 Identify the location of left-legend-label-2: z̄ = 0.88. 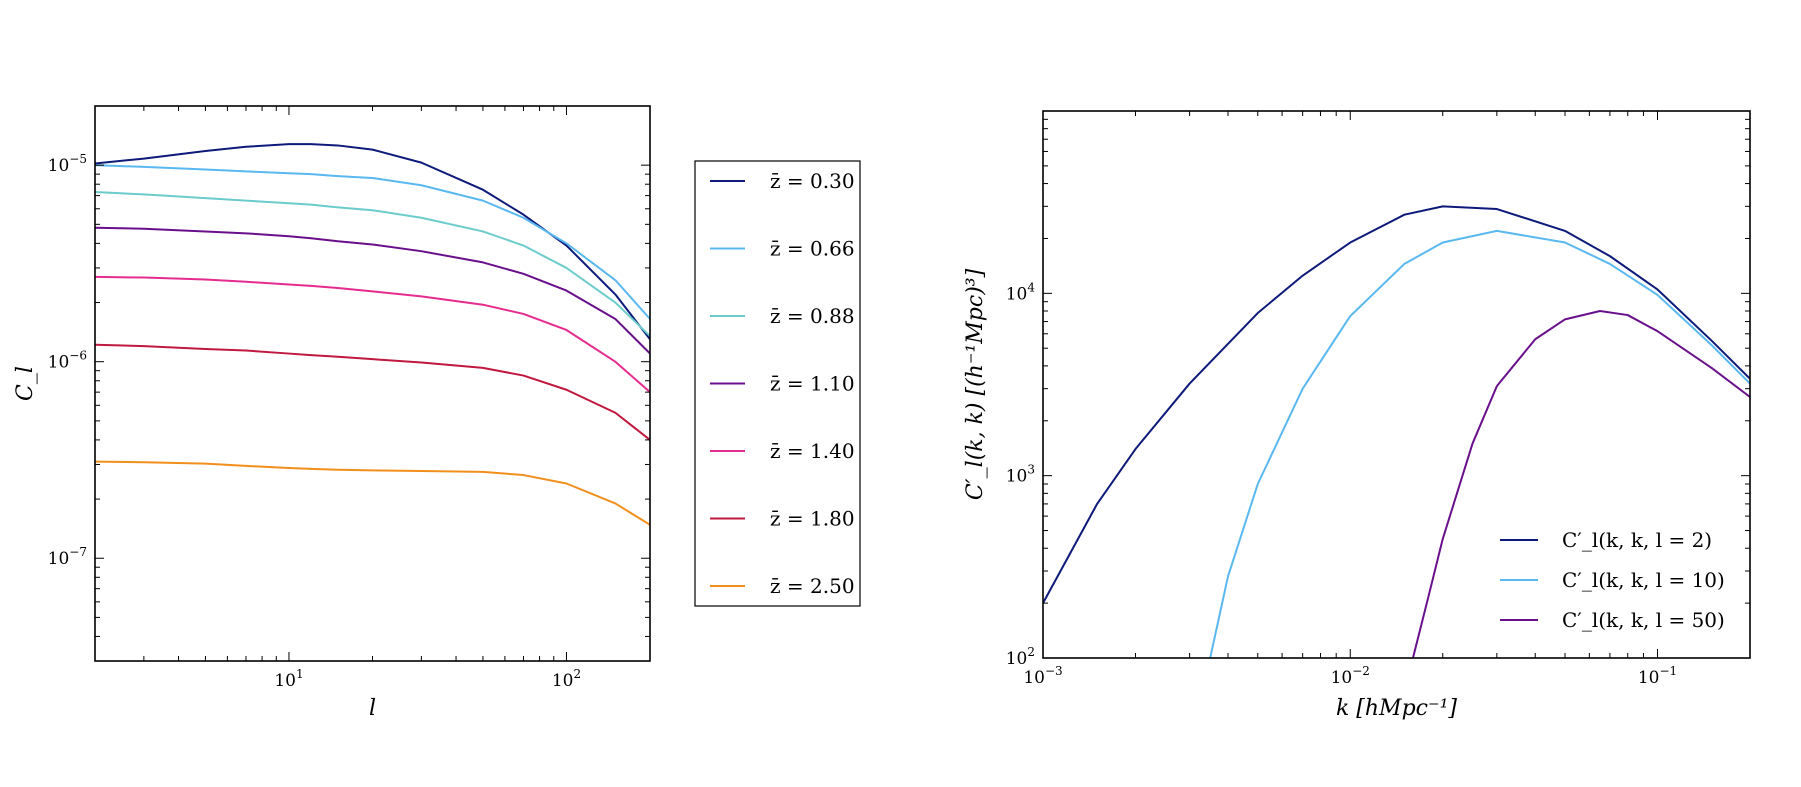
(812, 316).